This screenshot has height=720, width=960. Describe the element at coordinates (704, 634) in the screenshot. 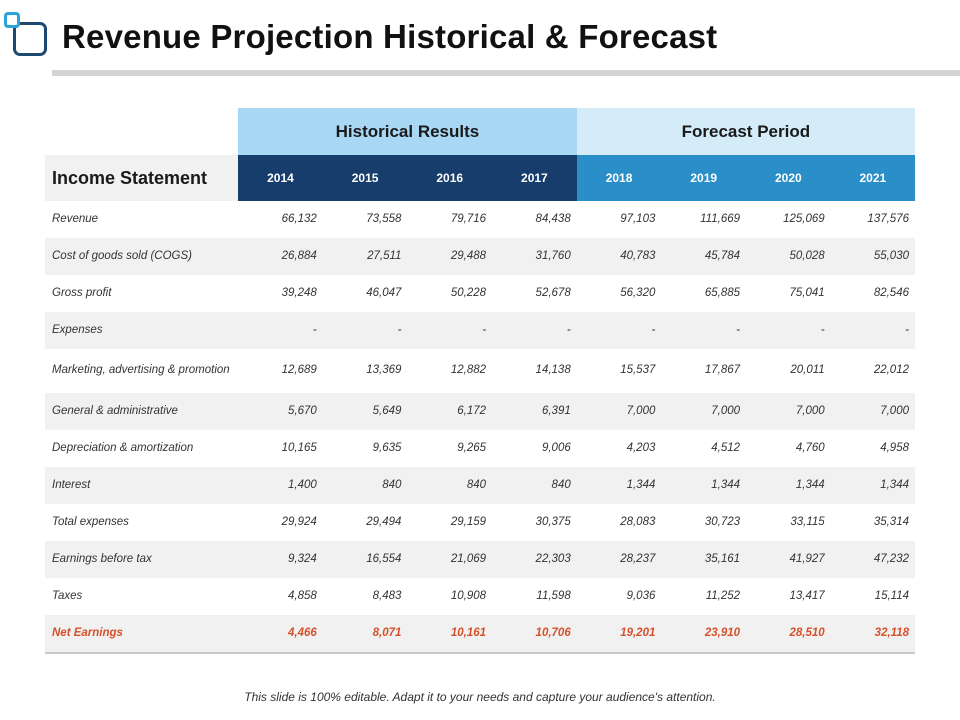

I see `value-cell: 23,910` at that location.